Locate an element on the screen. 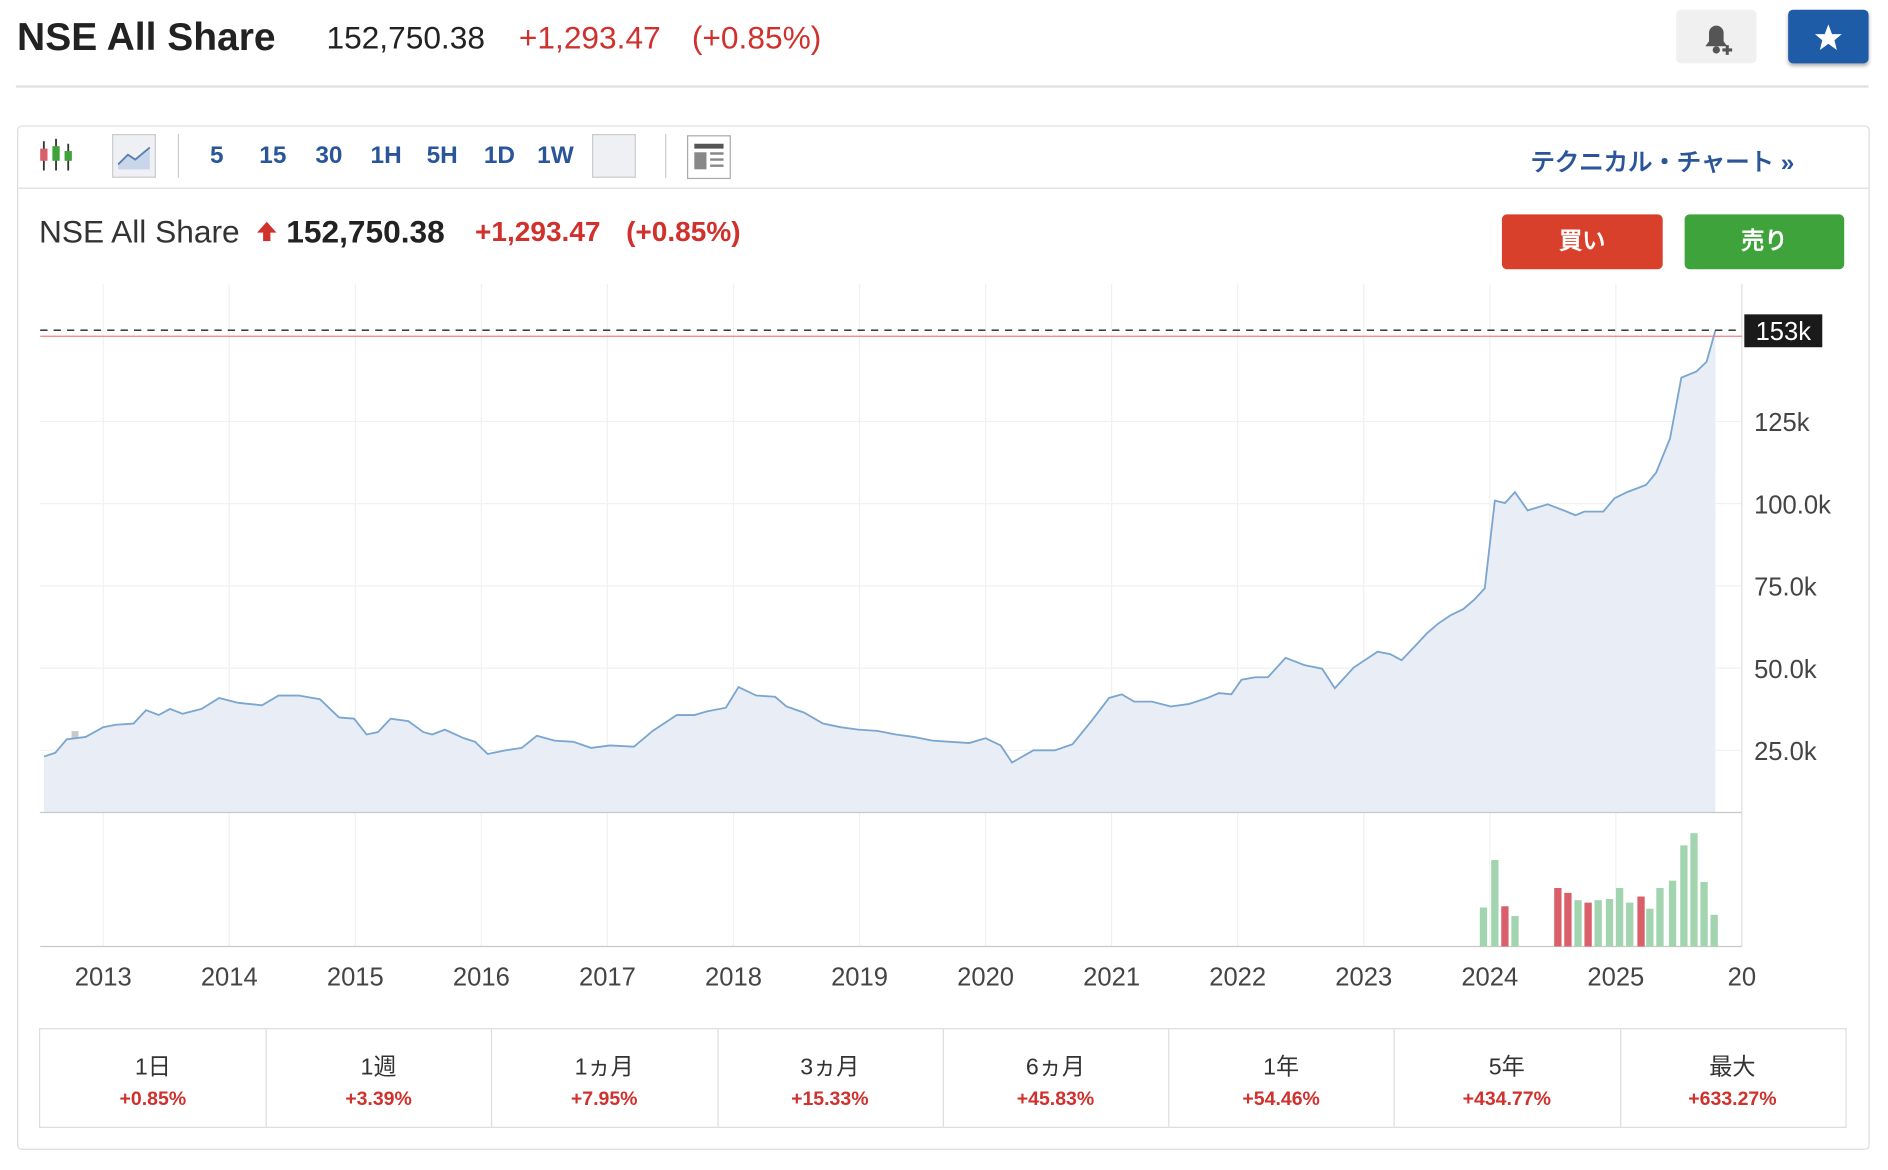 The width and height of the screenshot is (1888, 1170). chart-change-pct: (+0.85%) is located at coordinates (683, 231).